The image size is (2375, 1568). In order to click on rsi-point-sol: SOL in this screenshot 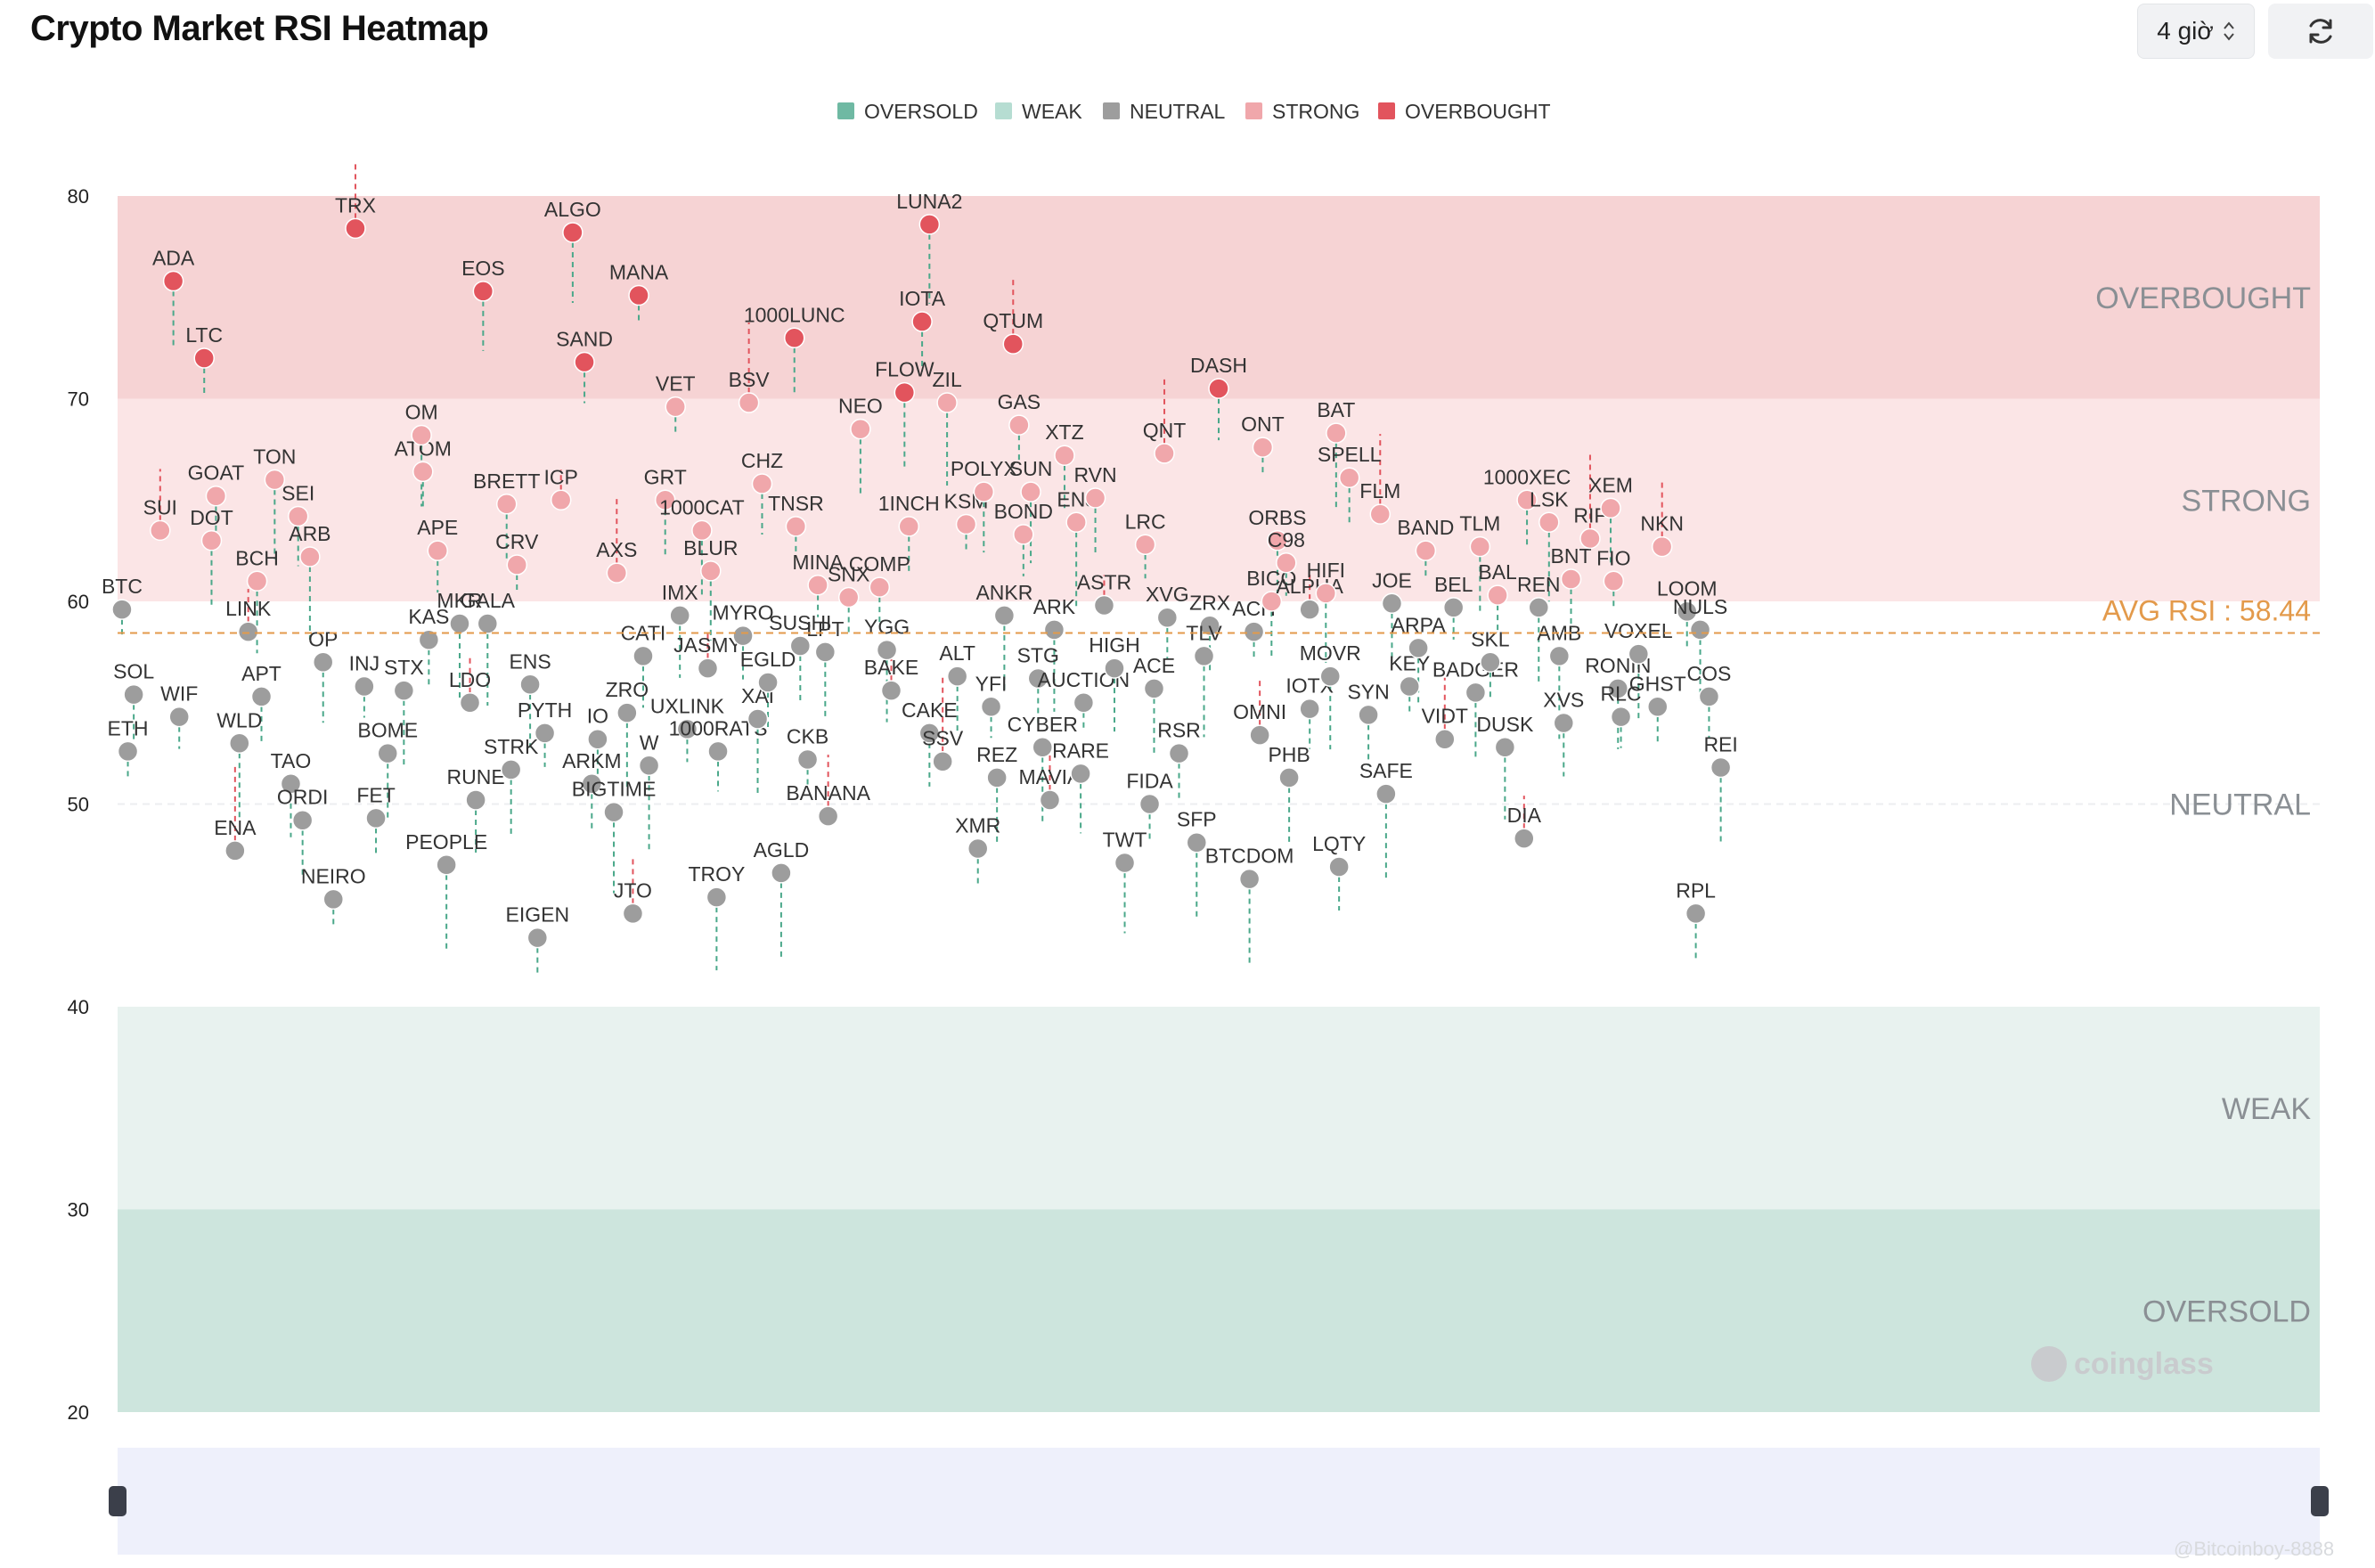, I will do `click(133, 683)`.